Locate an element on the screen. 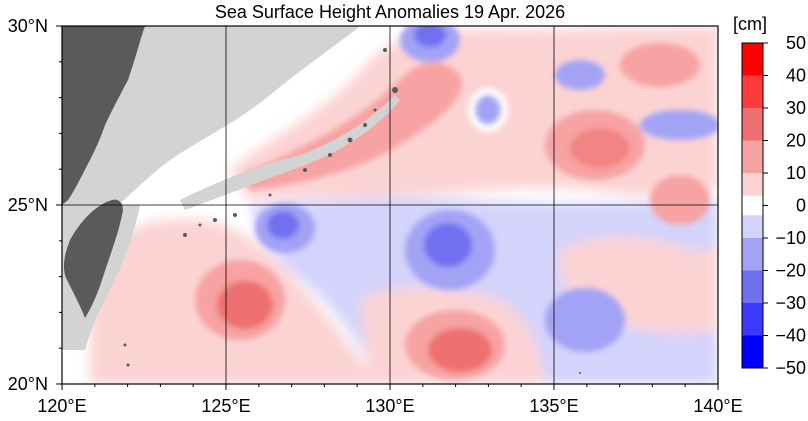  y-tick-label-30: 30°N is located at coordinates (28, 26).